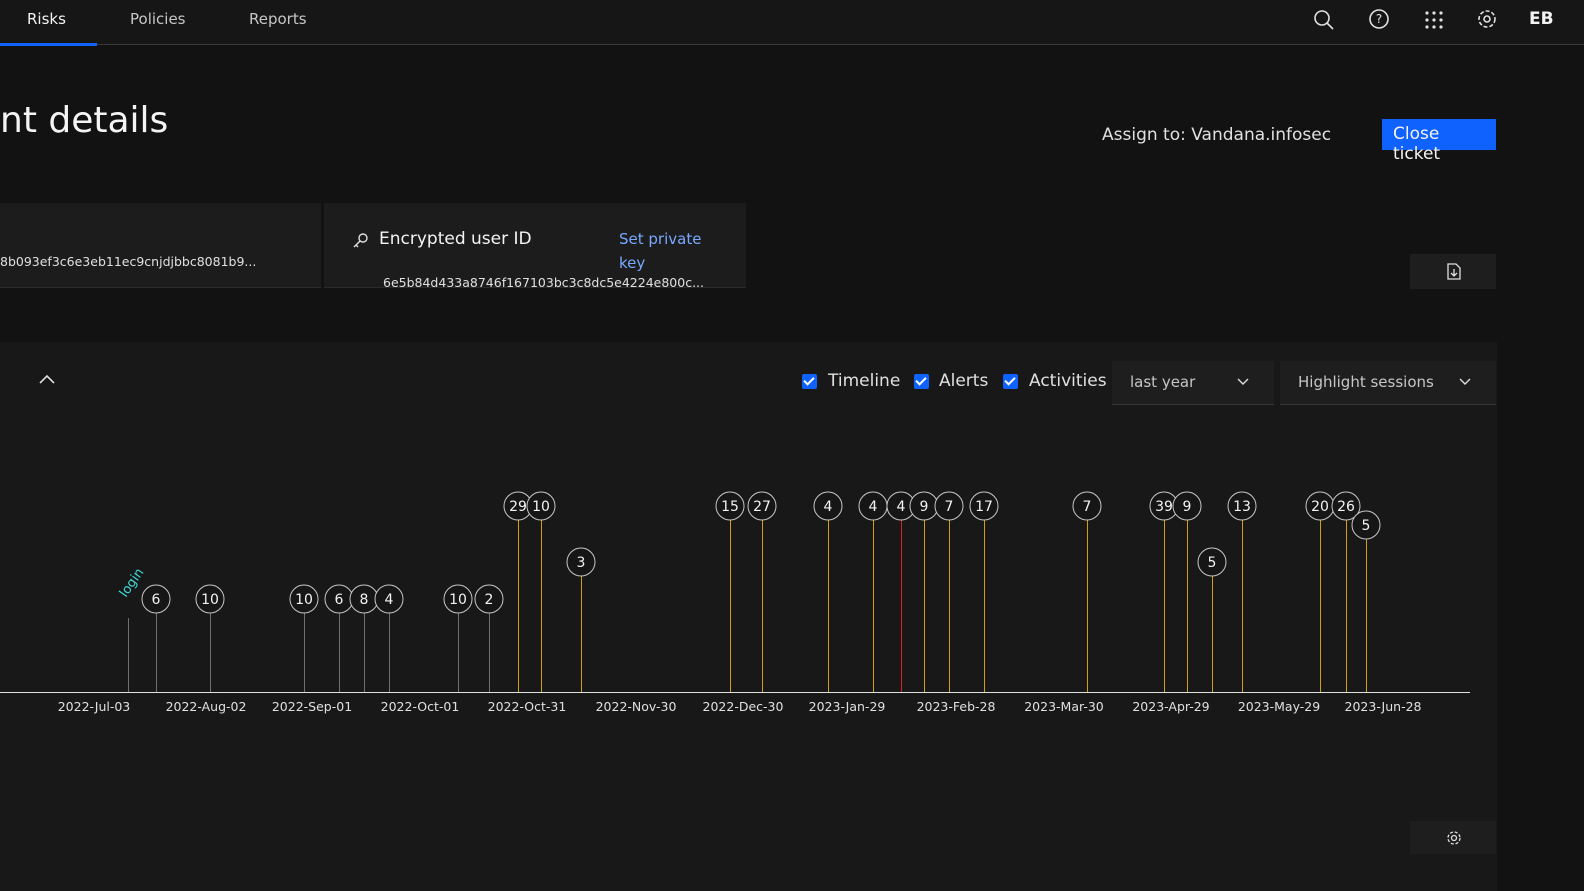  I want to click on dropdown-value: last year, so click(1163, 382).